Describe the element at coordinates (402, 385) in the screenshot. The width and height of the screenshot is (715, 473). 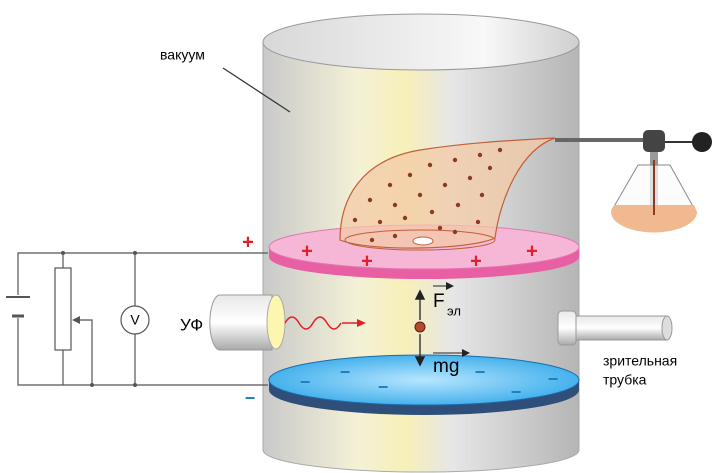
I see `minus-signs: − − − − − − −` at that location.